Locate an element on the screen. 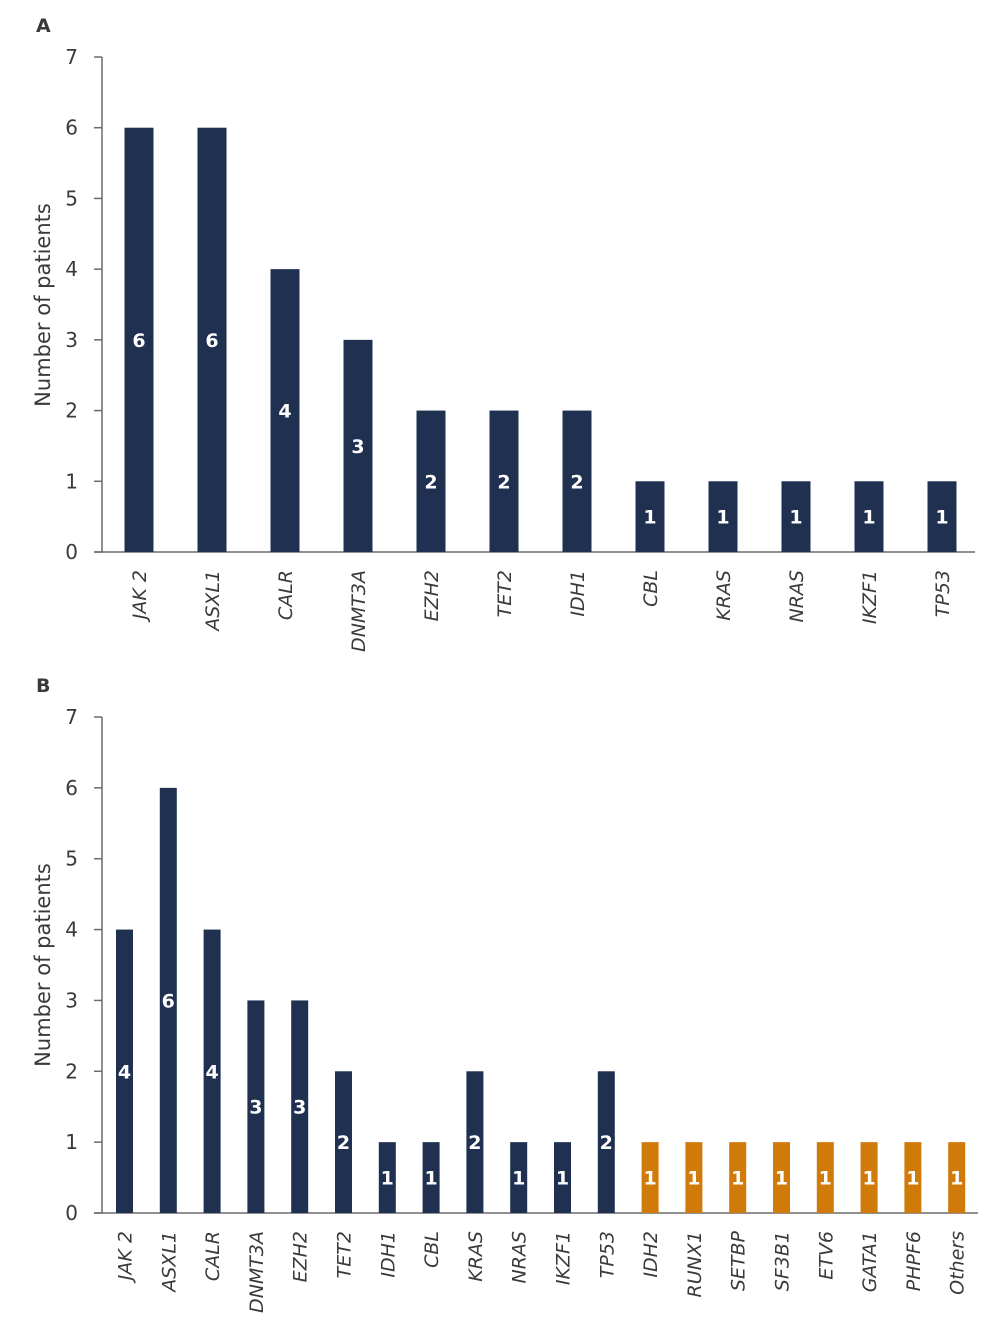  x-tick-label: SF3B1 is located at coordinates (783, 1261).